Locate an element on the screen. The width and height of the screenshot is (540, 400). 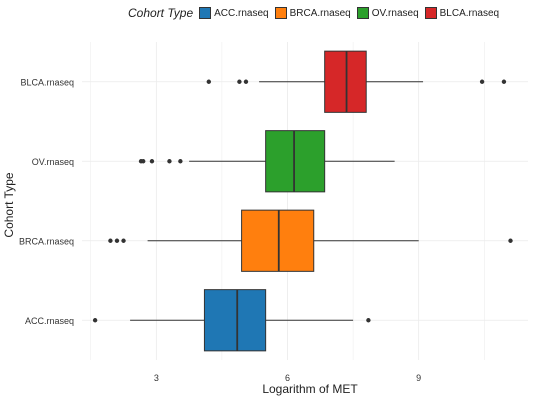
legend-item-ov: OV.rnaseq is located at coordinates (387, 13).